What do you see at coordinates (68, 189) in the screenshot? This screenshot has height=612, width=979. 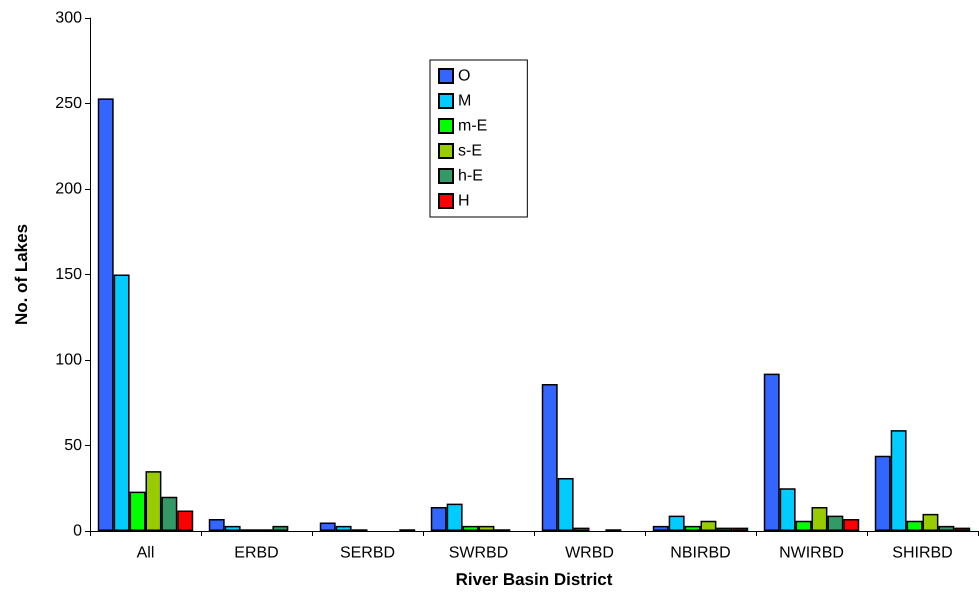 I see `y-tick-label: 200` at bounding box center [68, 189].